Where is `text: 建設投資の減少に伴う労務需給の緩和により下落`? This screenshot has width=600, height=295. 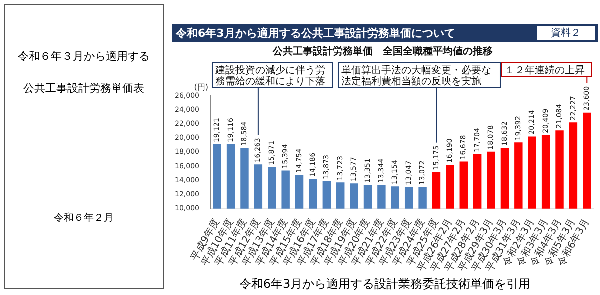 text: 建設投資の減少に伴う労務需給の緩和により下落 is located at coordinates (270, 76).